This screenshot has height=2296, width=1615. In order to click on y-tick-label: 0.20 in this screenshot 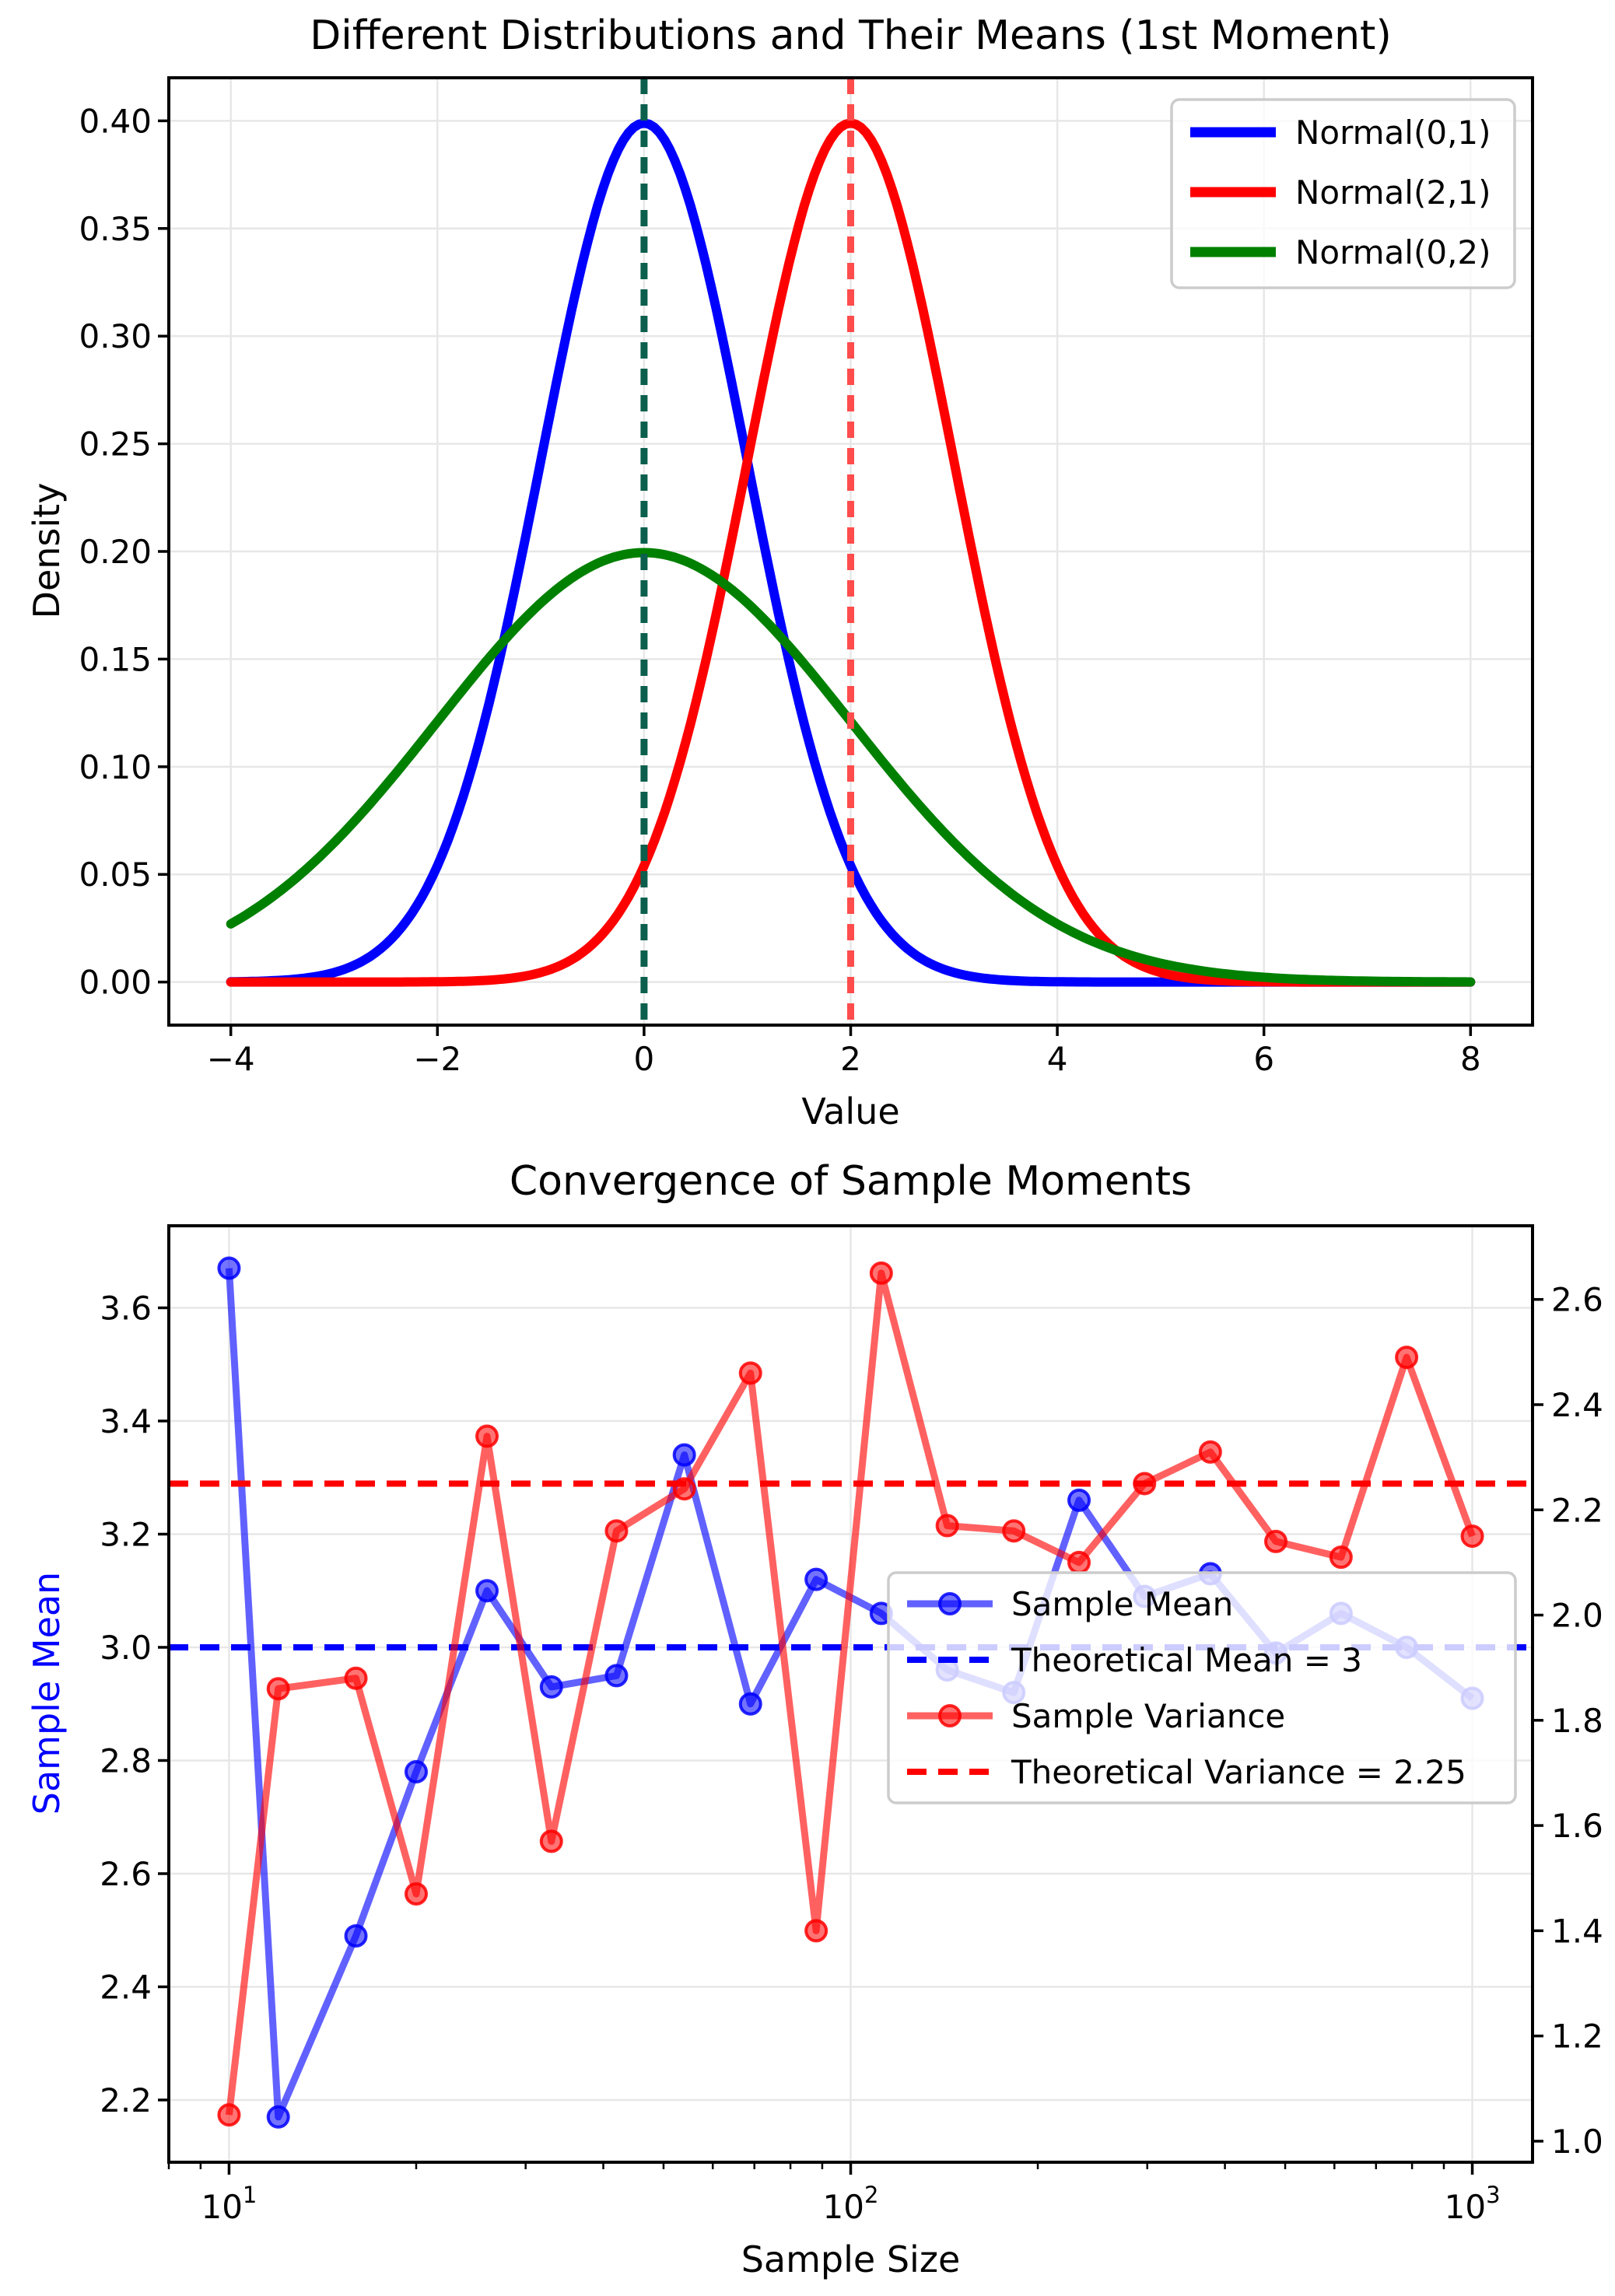, I will do `click(115, 552)`.